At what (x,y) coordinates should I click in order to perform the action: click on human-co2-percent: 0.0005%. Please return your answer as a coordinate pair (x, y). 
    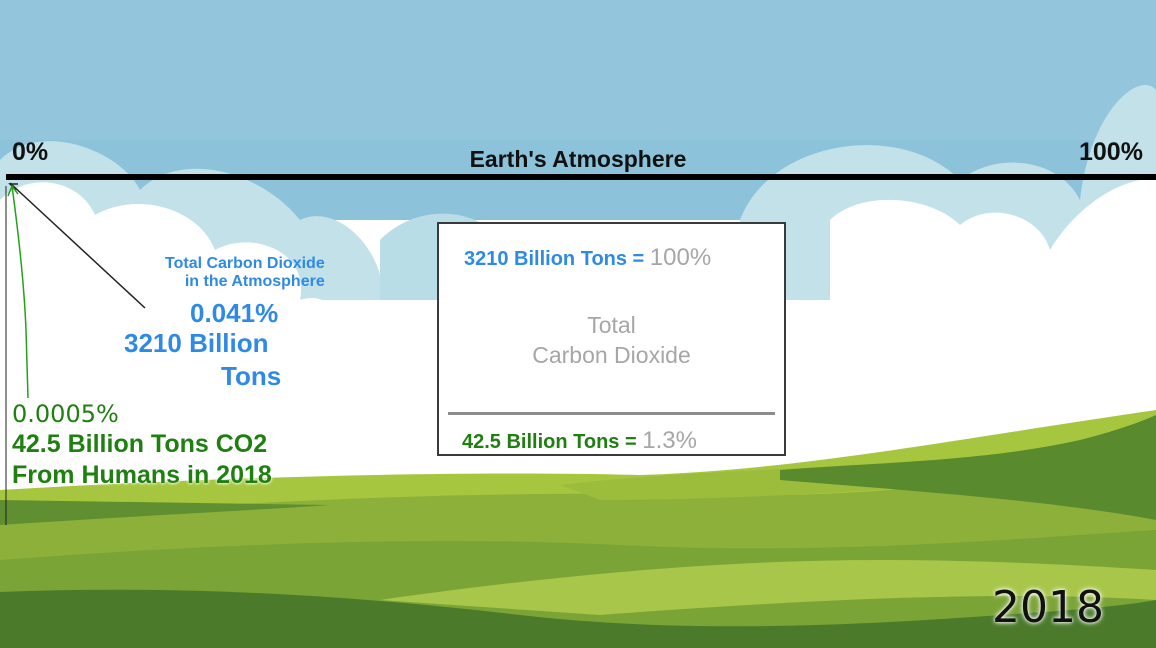
    Looking at the image, I should click on (65, 414).